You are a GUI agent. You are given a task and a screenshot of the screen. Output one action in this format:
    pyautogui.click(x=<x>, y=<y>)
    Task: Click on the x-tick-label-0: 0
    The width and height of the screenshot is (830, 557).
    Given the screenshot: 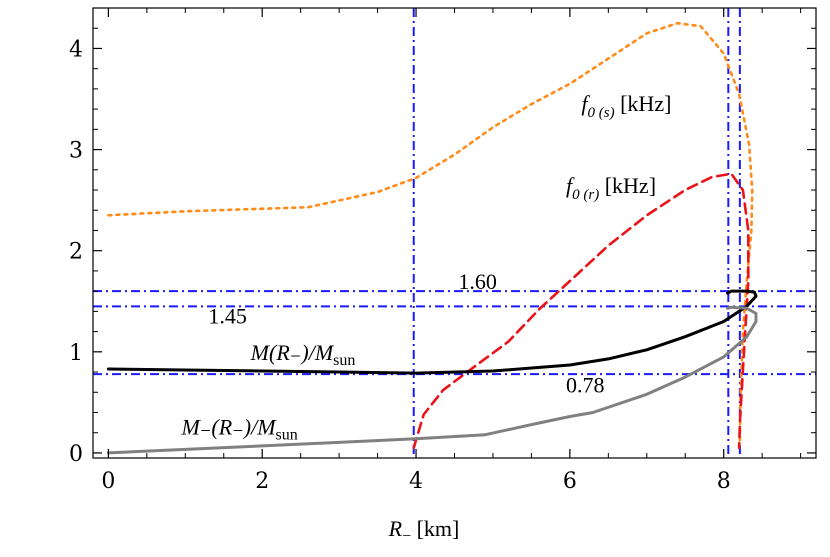 What is the action you would take?
    pyautogui.click(x=108, y=481)
    